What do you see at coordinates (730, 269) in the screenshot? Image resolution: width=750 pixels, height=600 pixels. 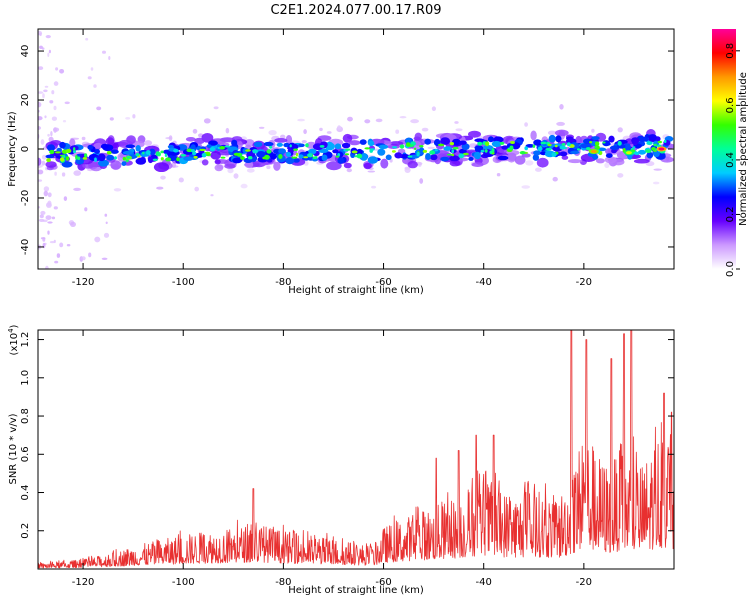 I see `colorbar-tick-label: 0.0` at bounding box center [730, 269].